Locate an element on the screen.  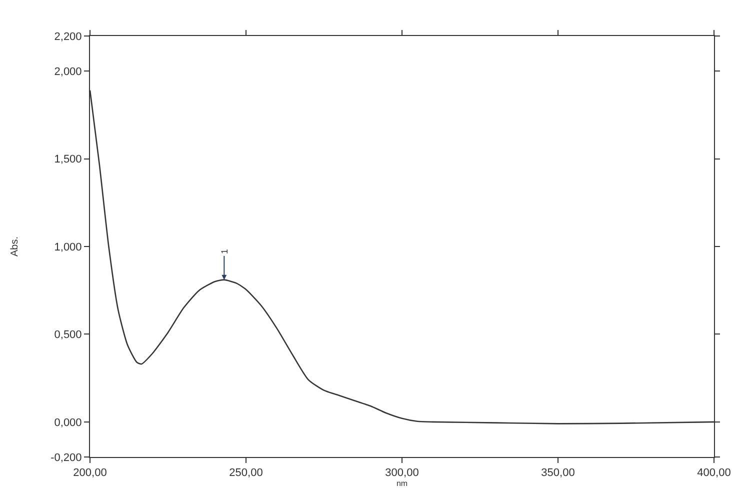
y-axis-title: Abs. is located at coordinates (15, 246).